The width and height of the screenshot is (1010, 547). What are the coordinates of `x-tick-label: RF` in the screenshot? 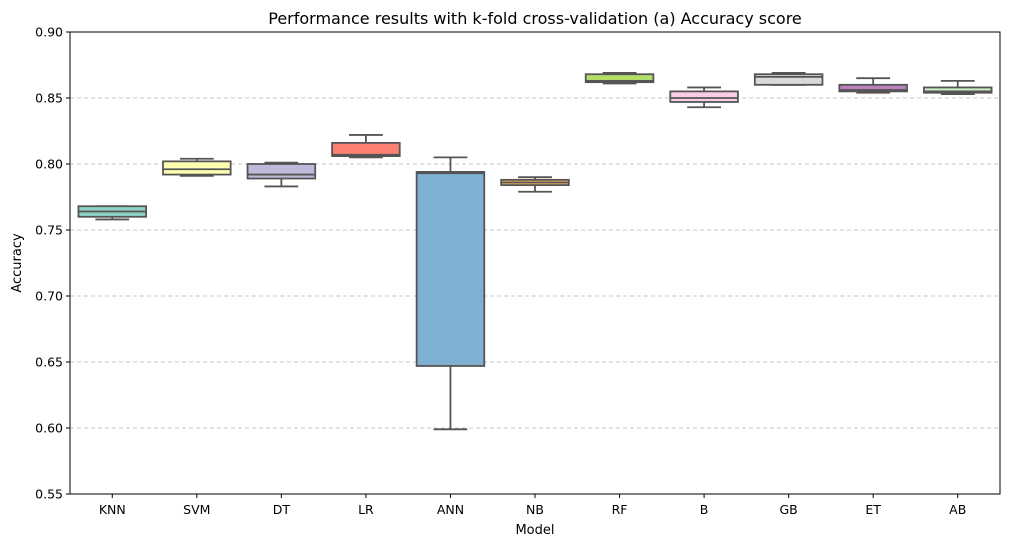 It's located at (620, 509).